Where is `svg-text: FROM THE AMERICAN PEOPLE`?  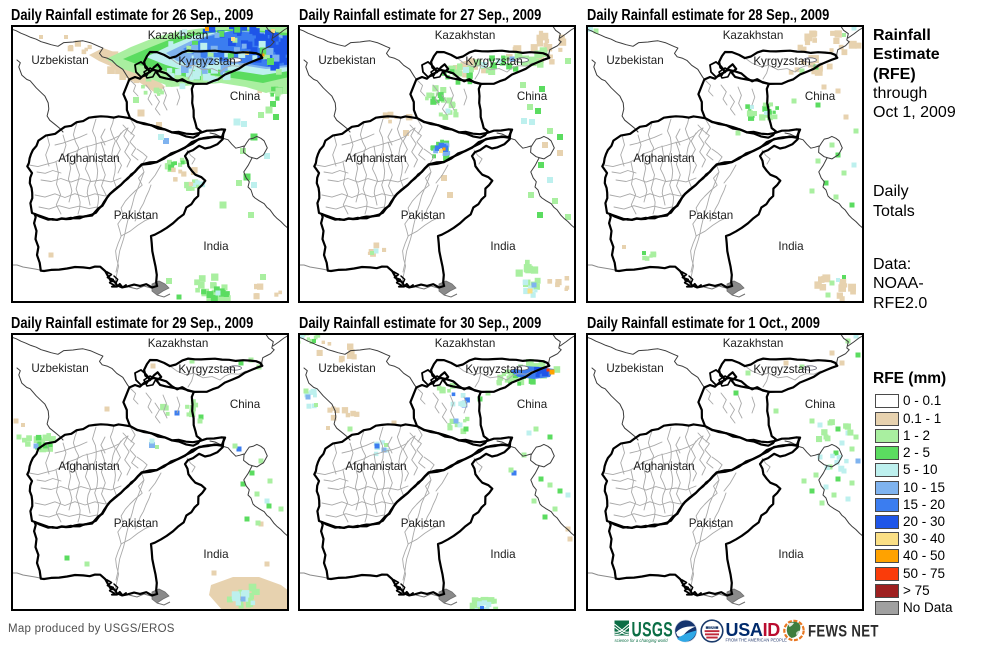 svg-text: FROM THE AMERICAN PEOPLE is located at coordinates (757, 640).